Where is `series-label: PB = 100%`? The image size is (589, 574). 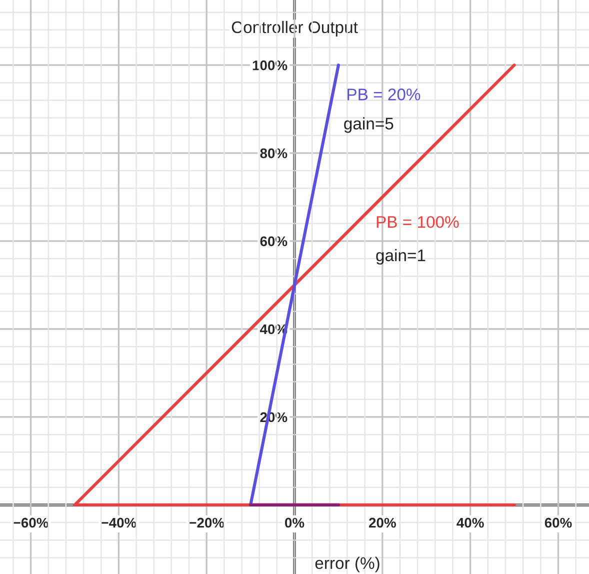
series-label: PB = 100% is located at coordinates (417, 222).